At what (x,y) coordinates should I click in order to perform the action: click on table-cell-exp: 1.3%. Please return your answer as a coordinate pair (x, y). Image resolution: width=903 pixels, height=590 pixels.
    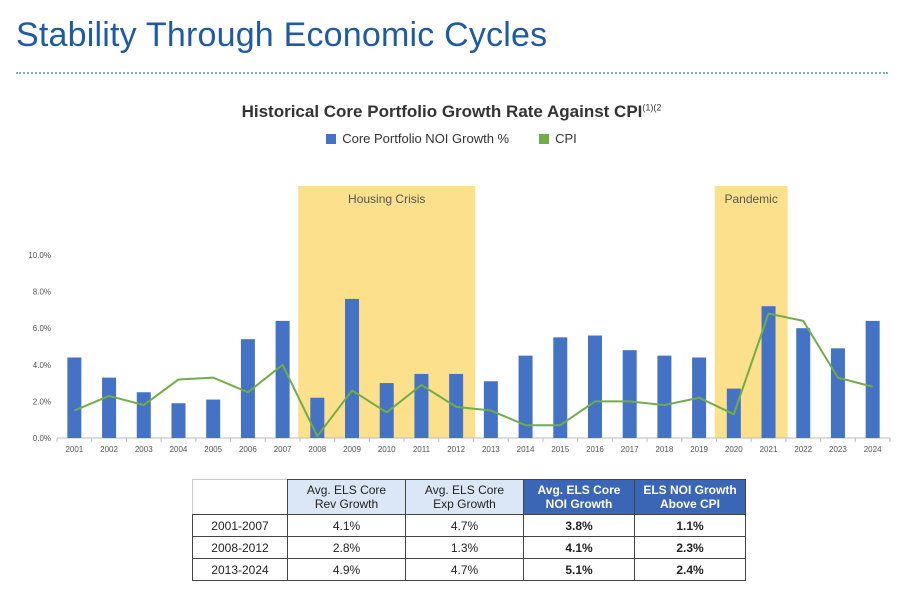
    Looking at the image, I should click on (464, 547).